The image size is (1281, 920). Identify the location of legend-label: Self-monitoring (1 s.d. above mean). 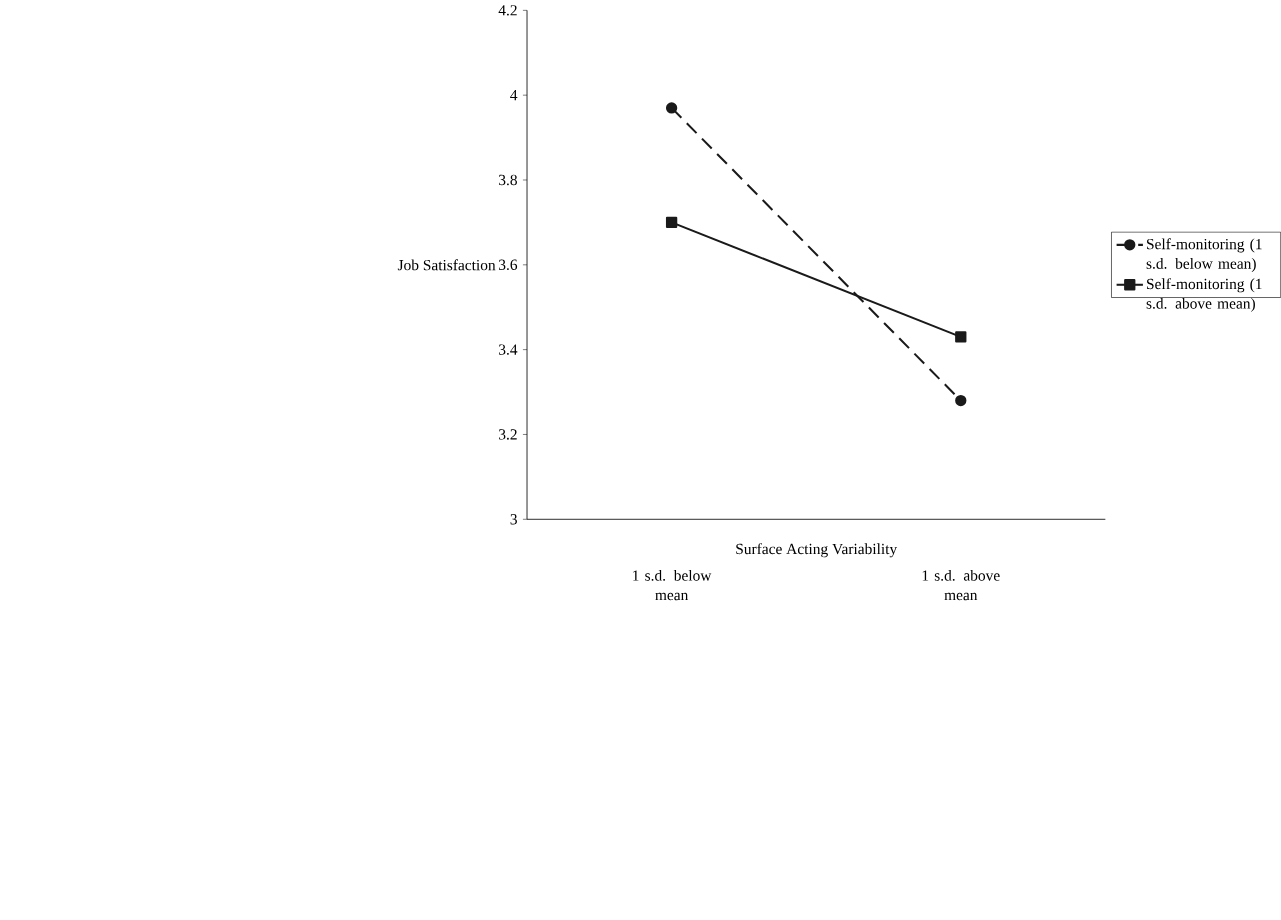
(1204, 295).